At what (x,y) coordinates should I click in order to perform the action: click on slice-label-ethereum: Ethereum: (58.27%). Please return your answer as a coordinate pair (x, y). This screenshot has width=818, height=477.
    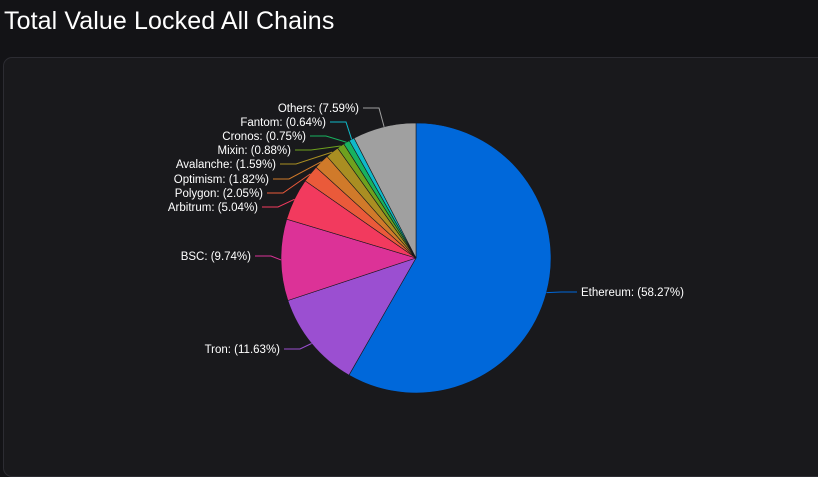
    Looking at the image, I should click on (632, 293).